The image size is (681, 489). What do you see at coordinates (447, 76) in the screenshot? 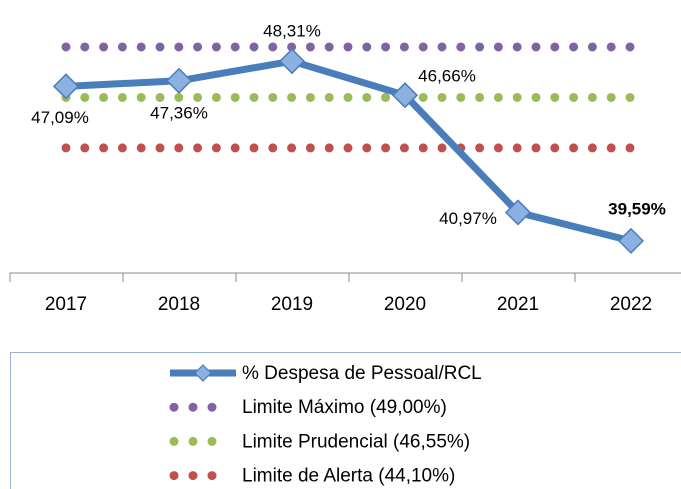
I see `data-label: 46,66%` at bounding box center [447, 76].